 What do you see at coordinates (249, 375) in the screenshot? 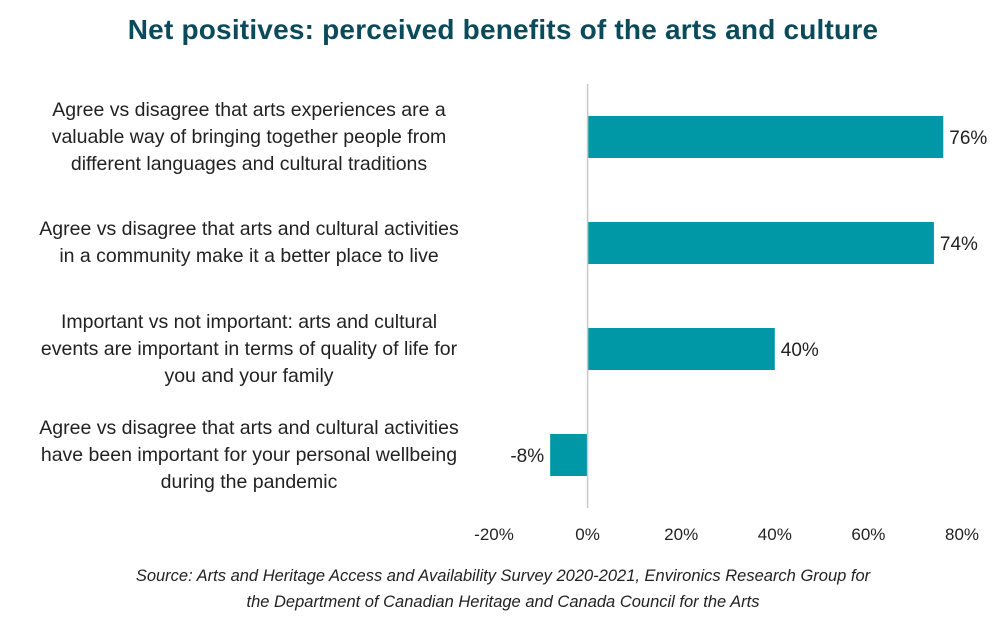
I see `category-label-line: you and your family` at bounding box center [249, 375].